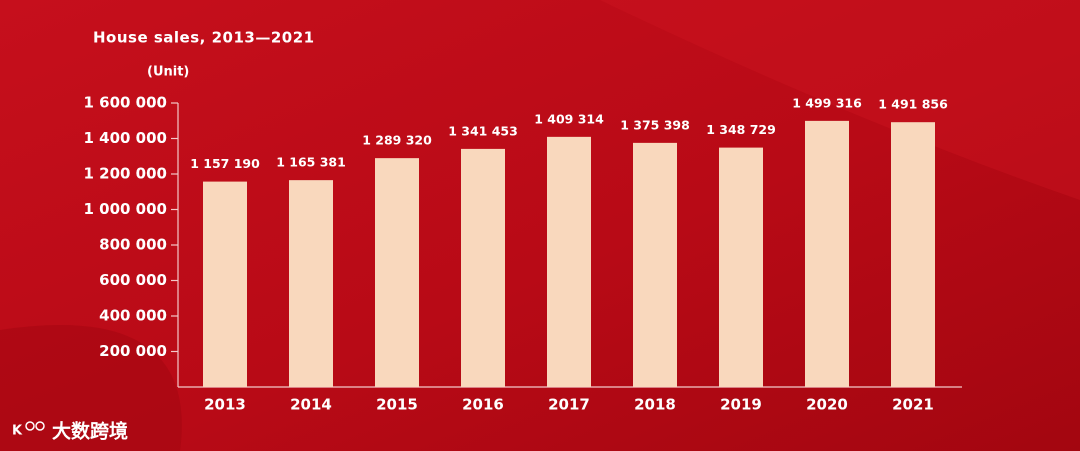  I want to click on decoration, so click(91, 388).